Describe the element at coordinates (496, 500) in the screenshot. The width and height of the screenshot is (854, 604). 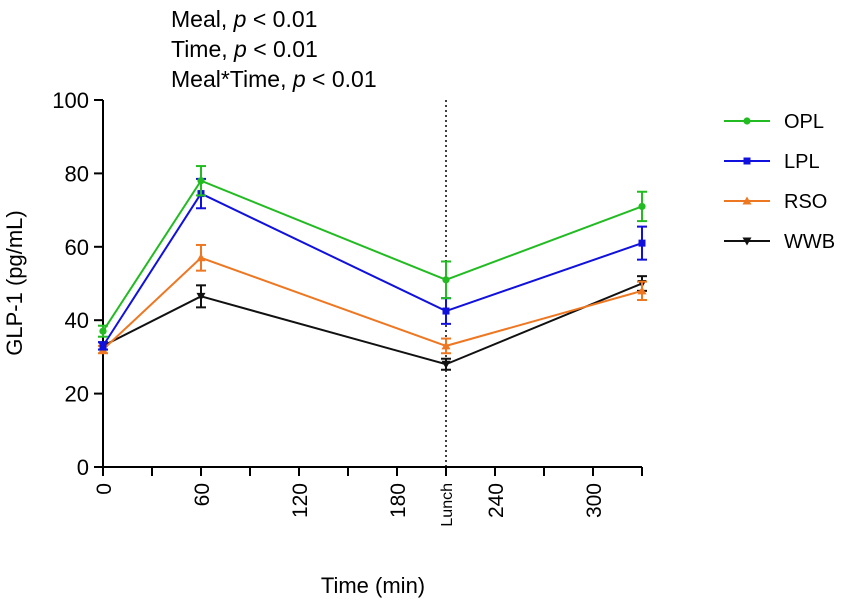
I see `x-tick-label: 240` at that location.